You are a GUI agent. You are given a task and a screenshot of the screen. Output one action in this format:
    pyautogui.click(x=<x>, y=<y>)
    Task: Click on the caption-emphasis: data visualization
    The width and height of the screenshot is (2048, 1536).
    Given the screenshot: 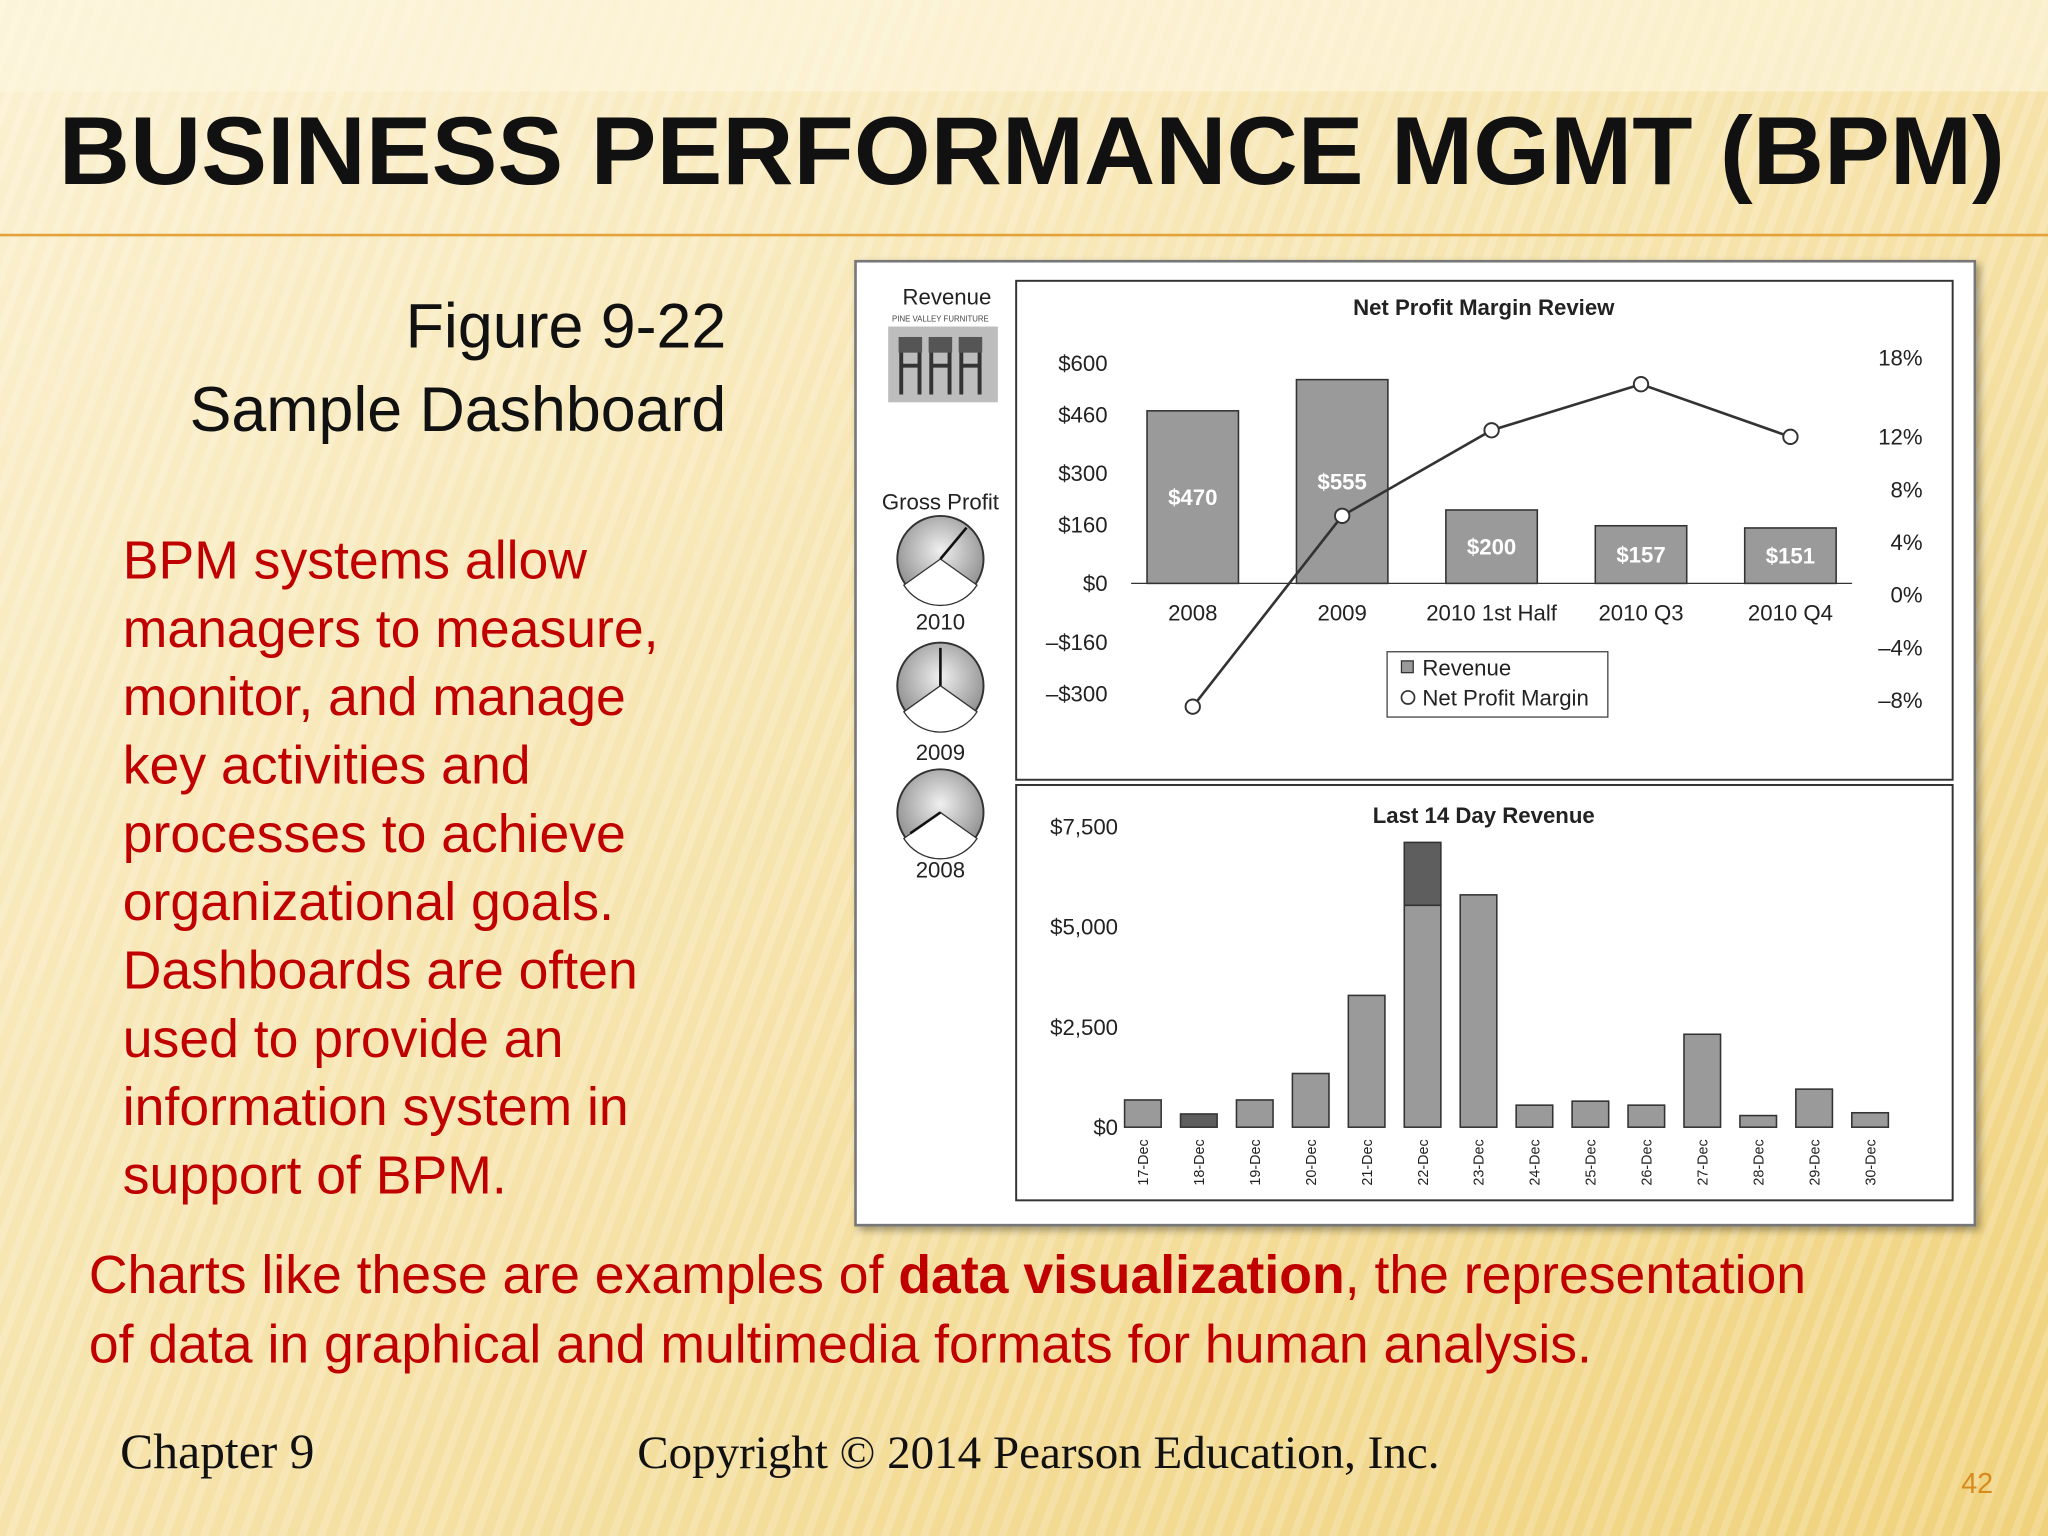 What is the action you would take?
    pyautogui.click(x=1121, y=1275)
    